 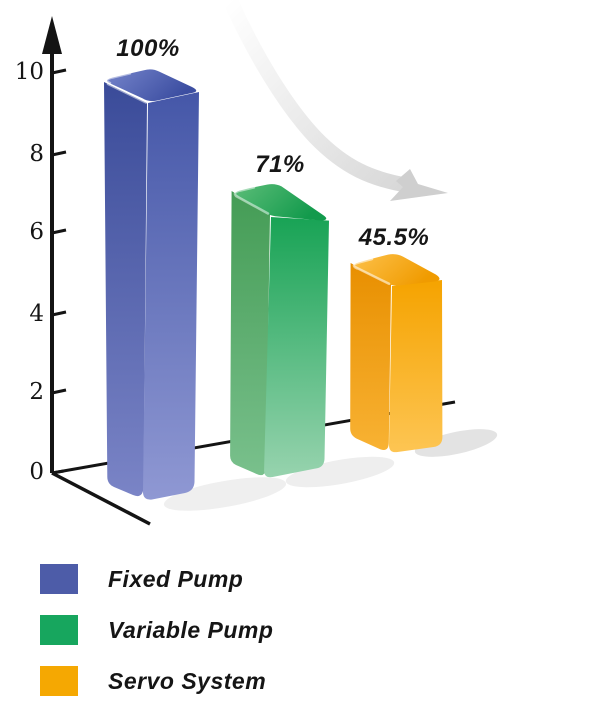 What do you see at coordinates (280, 164) in the screenshot?
I see `value-label-variable-pump: 71%` at bounding box center [280, 164].